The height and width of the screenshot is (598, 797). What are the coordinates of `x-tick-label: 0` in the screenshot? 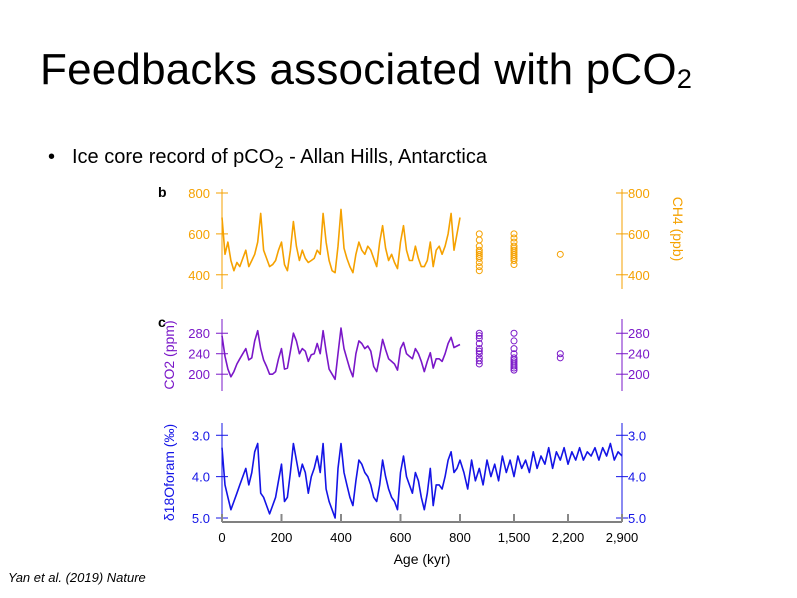 It's located at (221, 537).